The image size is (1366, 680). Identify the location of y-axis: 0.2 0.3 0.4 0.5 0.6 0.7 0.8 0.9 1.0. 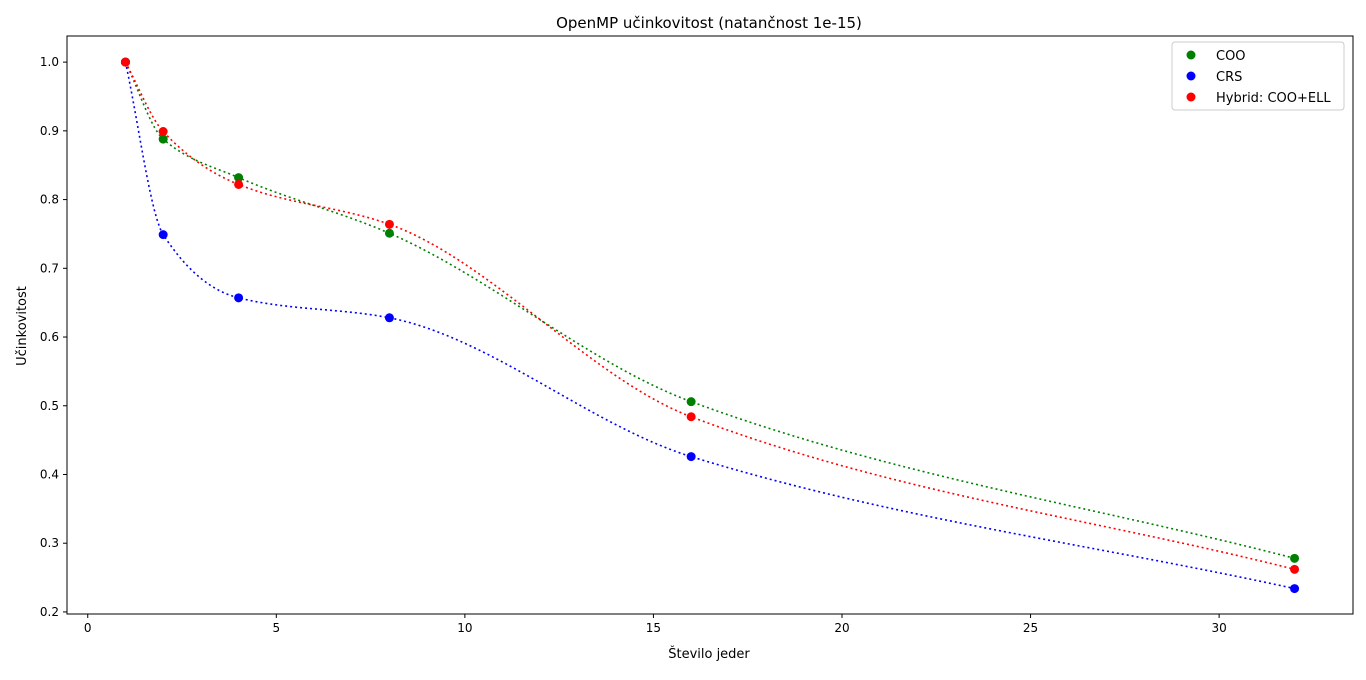
(53, 337).